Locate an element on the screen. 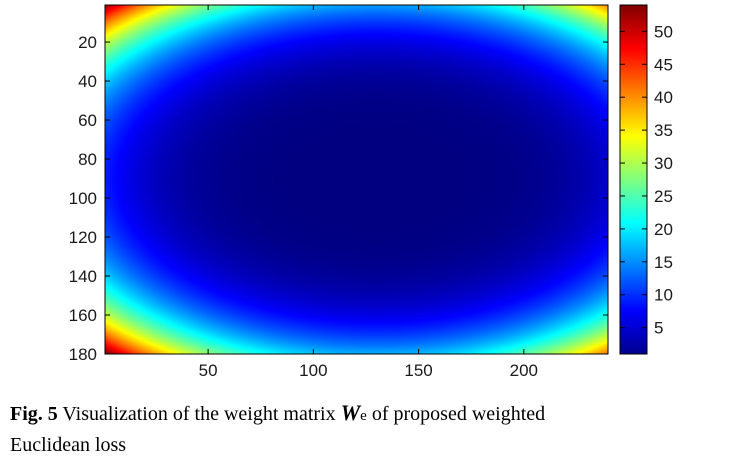  y-tick-label: 120 is located at coordinates (83, 237).